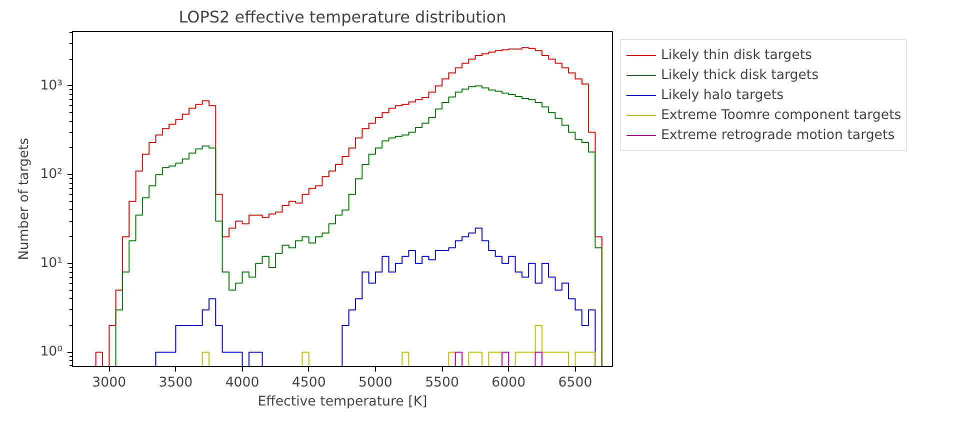  Describe the element at coordinates (575, 383) in the screenshot. I see `x-tick-label: 6500` at that location.